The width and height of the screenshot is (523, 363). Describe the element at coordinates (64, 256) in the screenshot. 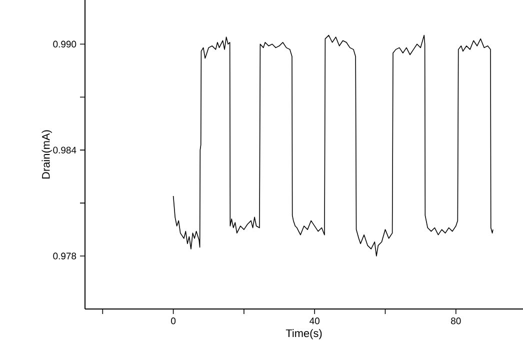

I see `y-tick-label: 0.978` at that location.